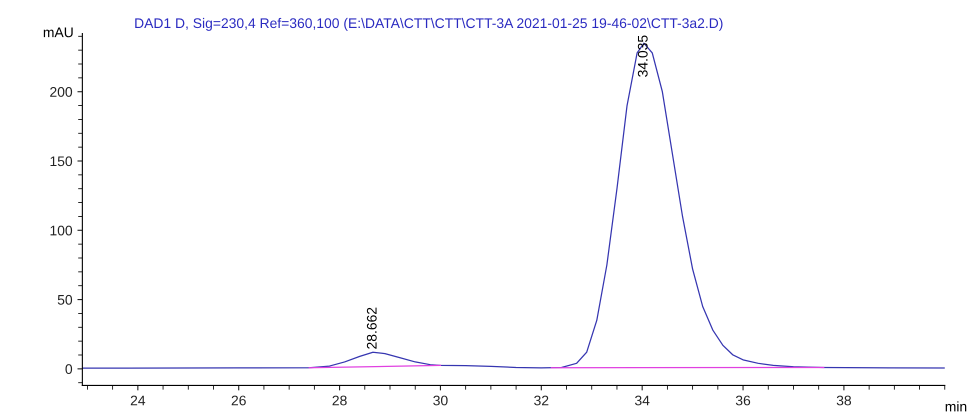 Image resolution: width=969 pixels, height=419 pixels. What do you see at coordinates (68, 369) in the screenshot?
I see `y-tick-label: 0` at bounding box center [68, 369].